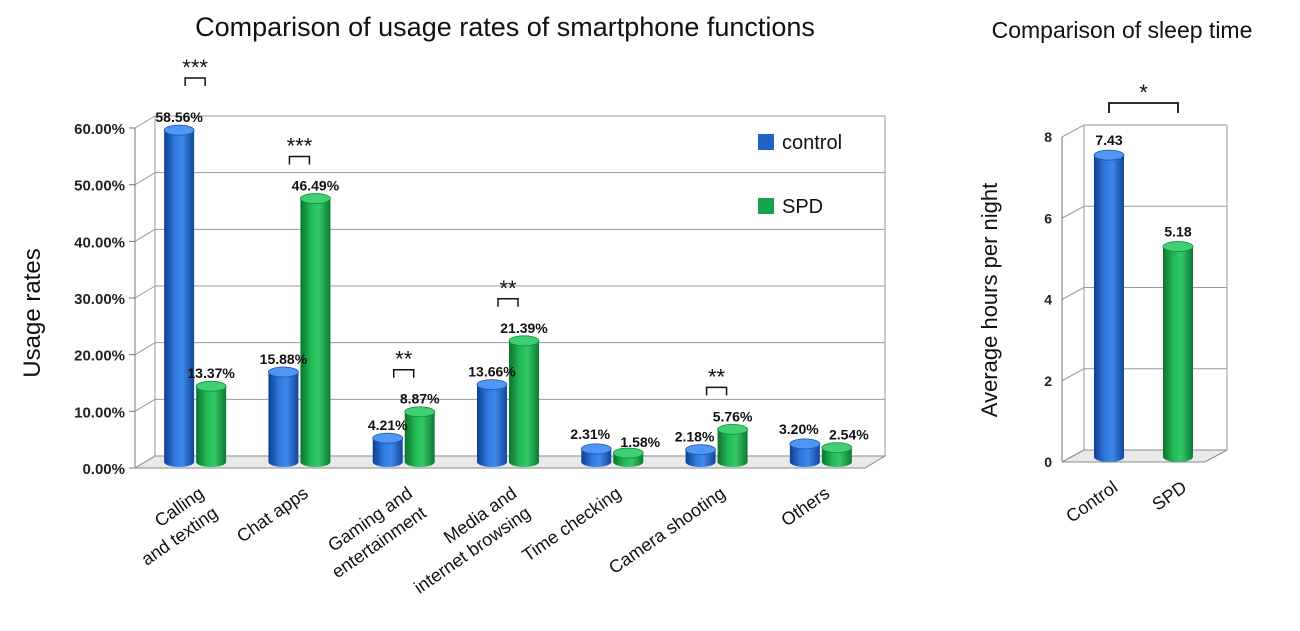  I want to click on sleep-category-label-text: SPD, so click(1170, 496).